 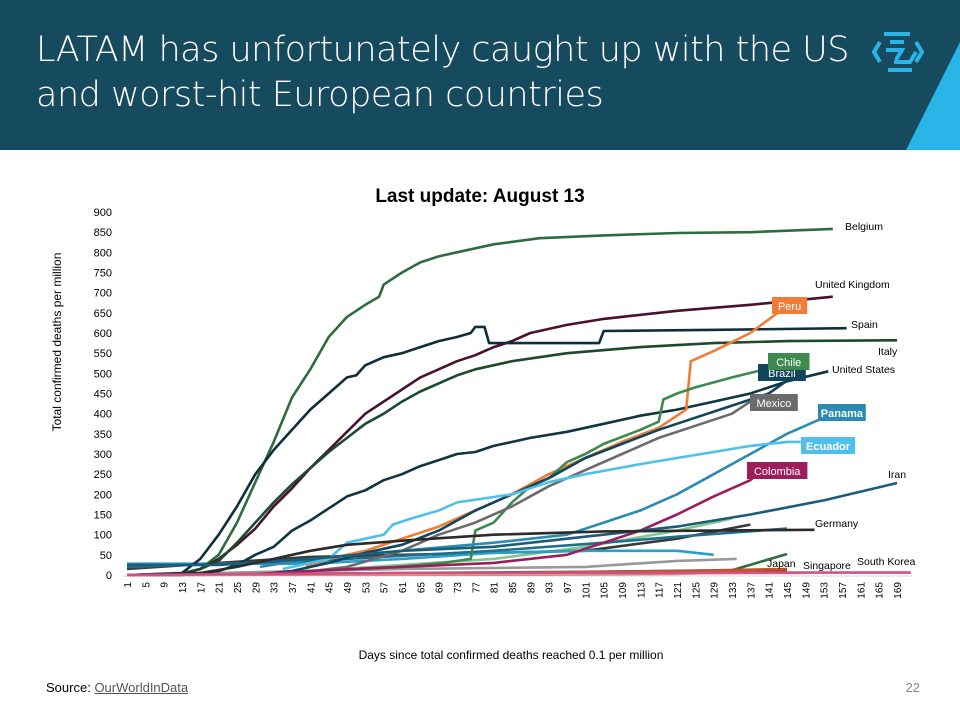 I want to click on data-label-peru: Peru, so click(x=790, y=305).